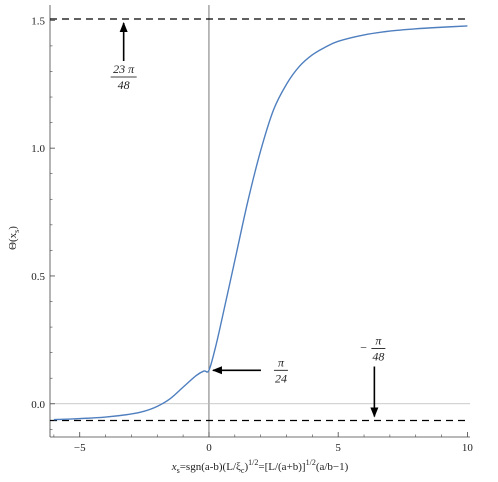 The height and width of the screenshot is (482, 498). I want to click on y-axis-ticks: 0.0 0.5 1.0 1.5, so click(43, 222).